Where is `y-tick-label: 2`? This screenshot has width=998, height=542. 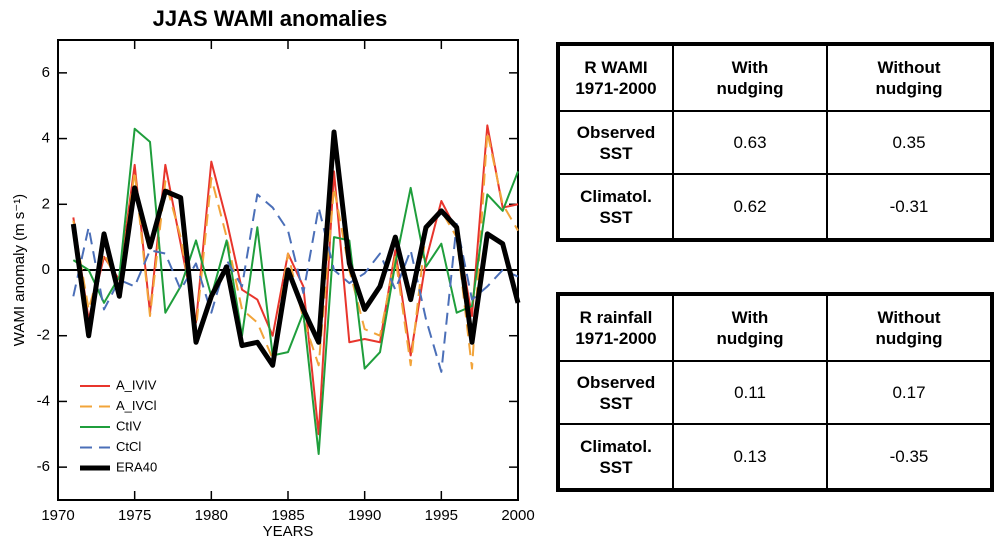
y-tick-label: 2 is located at coordinates (46, 203).